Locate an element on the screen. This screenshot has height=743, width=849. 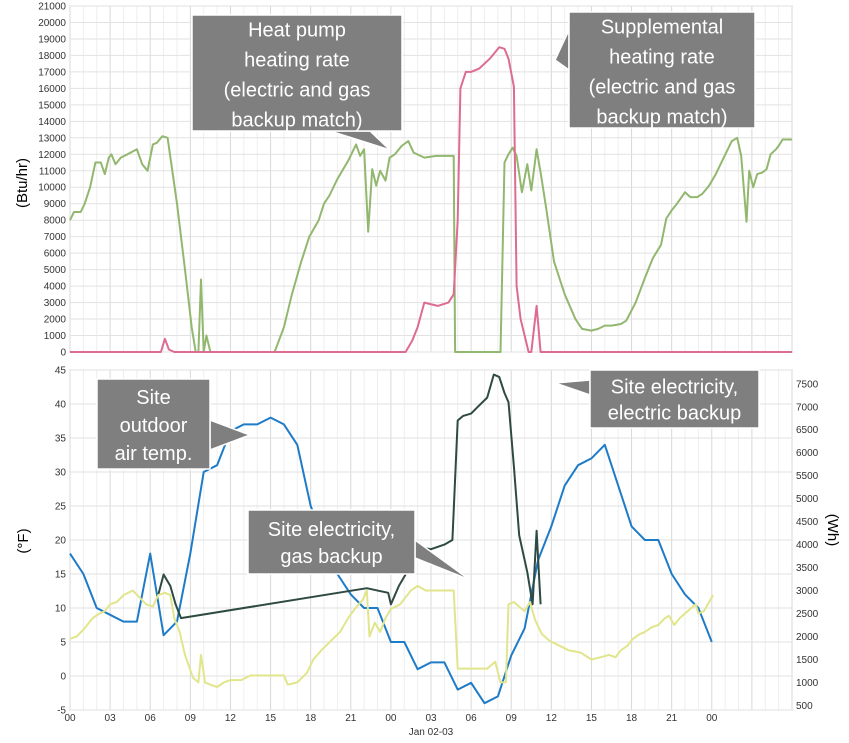
x-tick-label: 18 is located at coordinates (311, 718).